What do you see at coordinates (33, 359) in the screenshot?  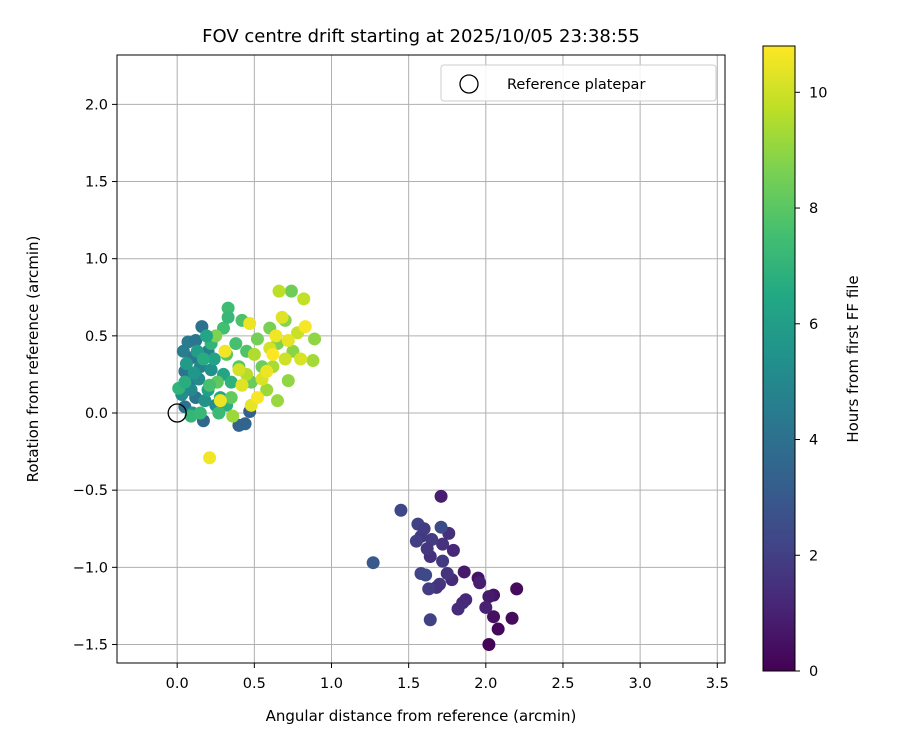 I see `y-axis-title: Rotation from reference (arcmin)` at bounding box center [33, 359].